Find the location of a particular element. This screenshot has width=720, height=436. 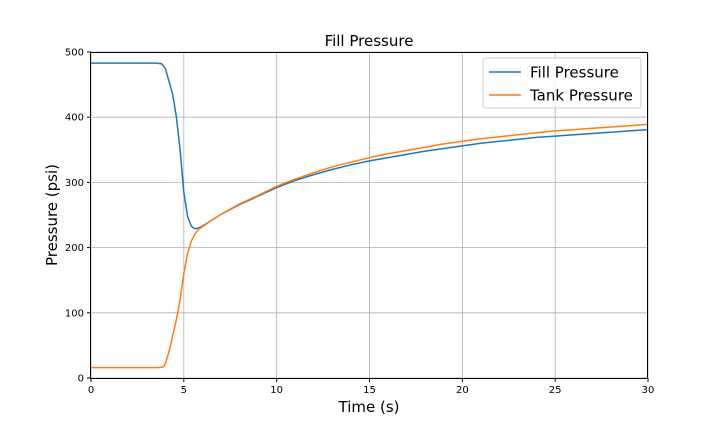

x-tick-label: 20 is located at coordinates (462, 390).